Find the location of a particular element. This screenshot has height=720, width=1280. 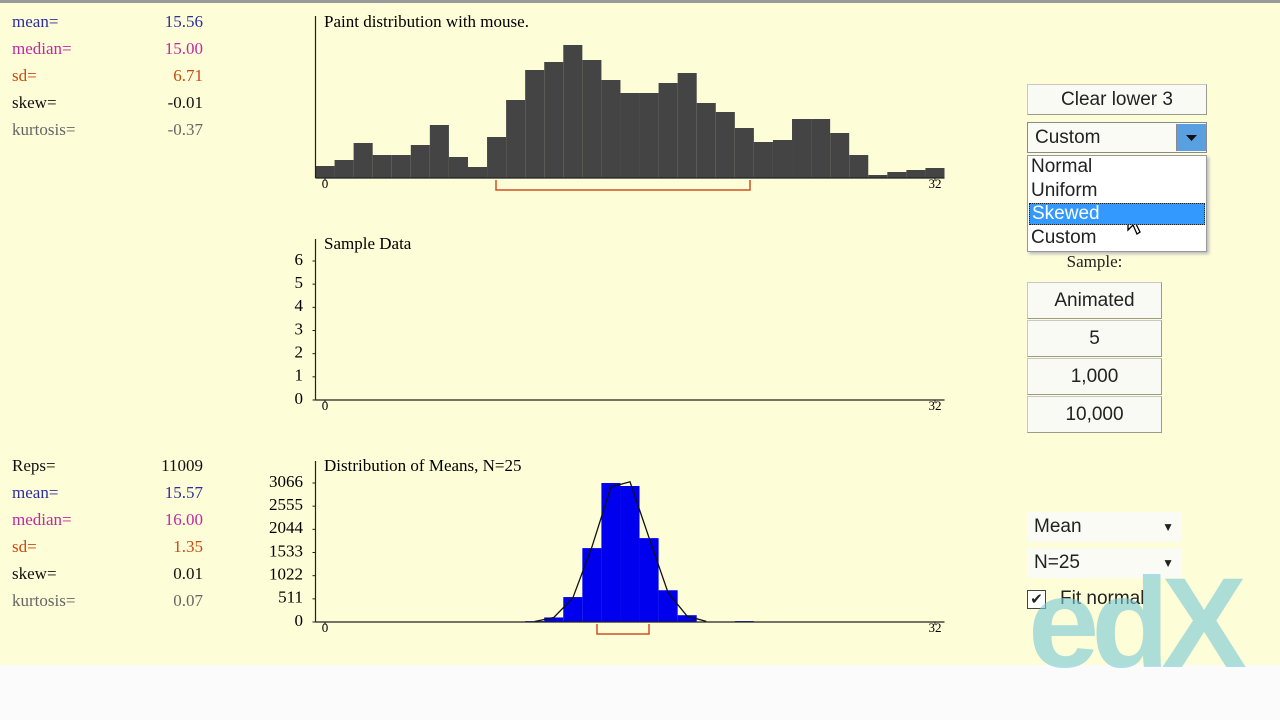

y-tick-label: 1 is located at coordinates (299, 375).